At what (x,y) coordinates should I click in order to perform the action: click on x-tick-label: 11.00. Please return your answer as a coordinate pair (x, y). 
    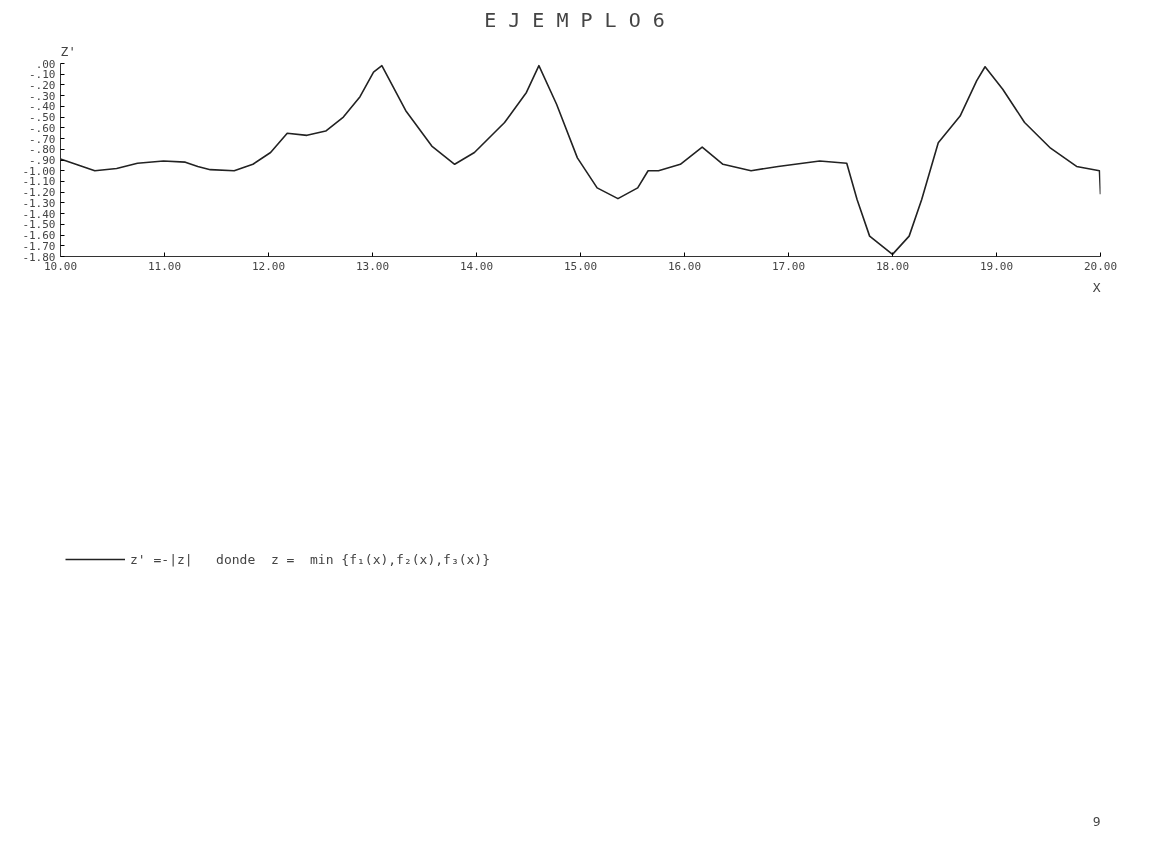
    Looking at the image, I should click on (164, 266).